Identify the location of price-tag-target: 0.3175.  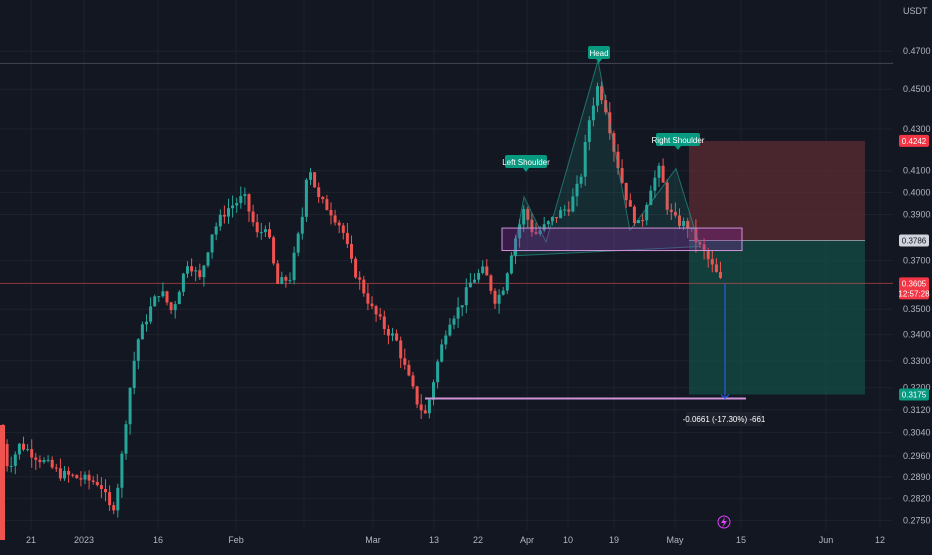
(914, 394).